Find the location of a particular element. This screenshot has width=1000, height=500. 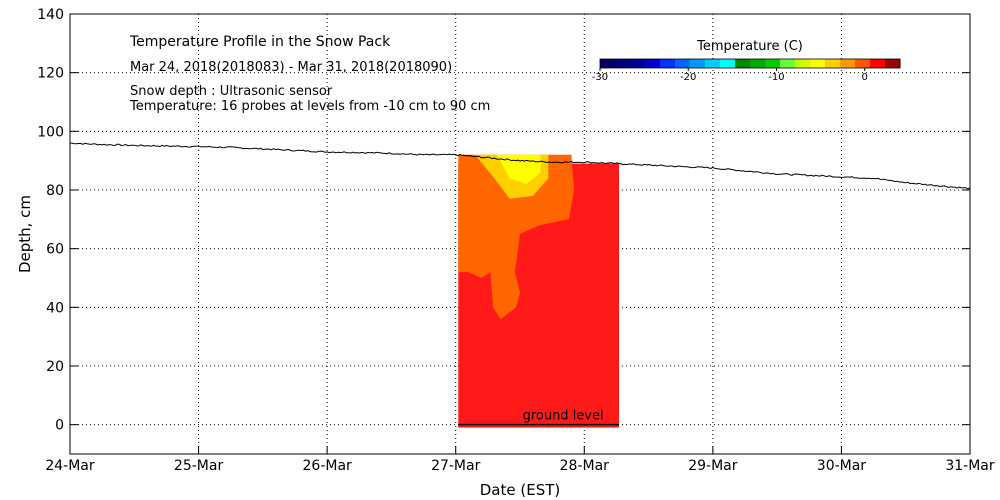

y-tick-label: 0 is located at coordinates (59, 426).